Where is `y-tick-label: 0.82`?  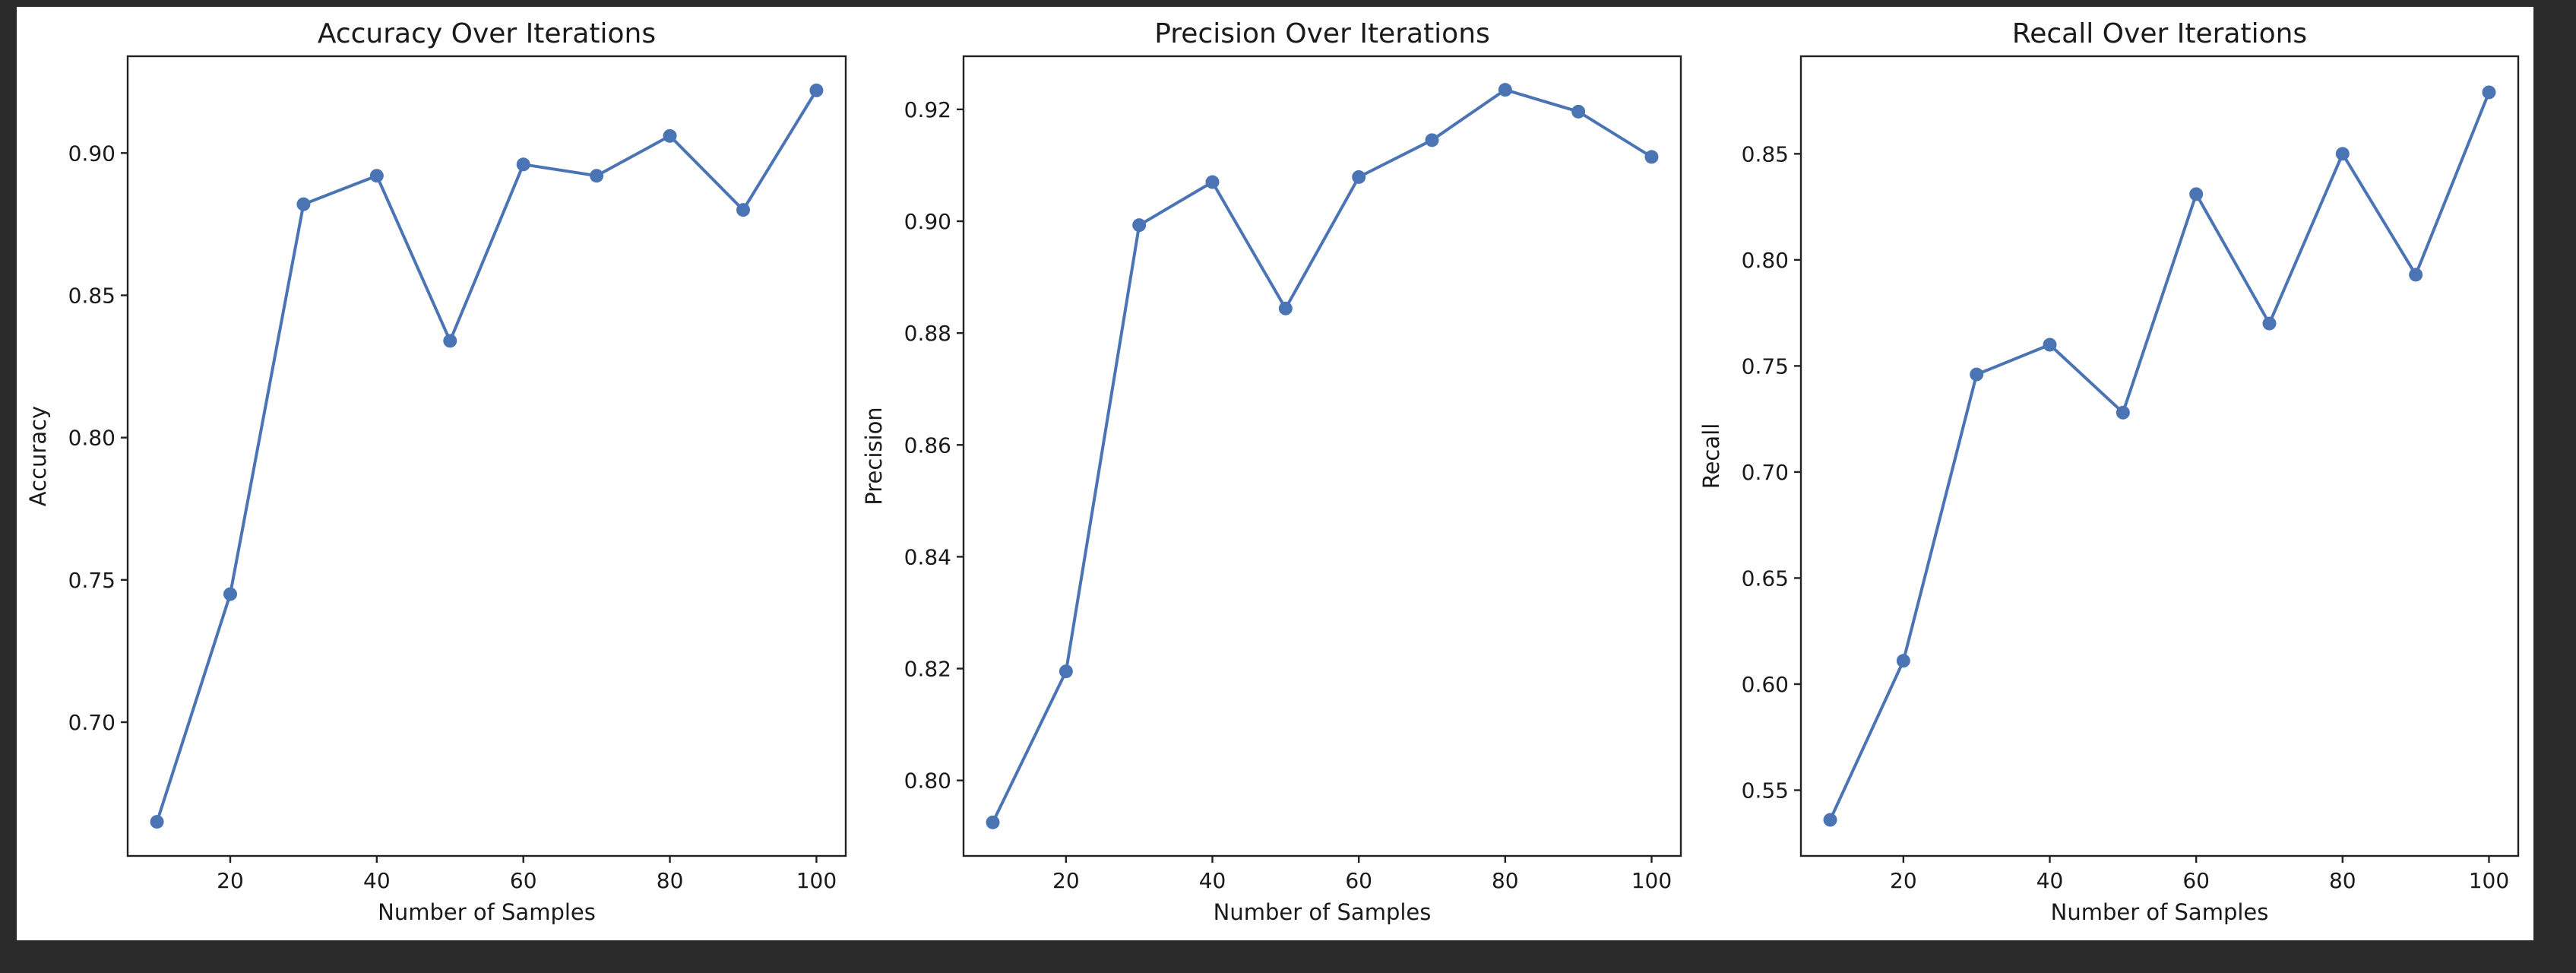
y-tick-label: 0.82 is located at coordinates (927, 669).